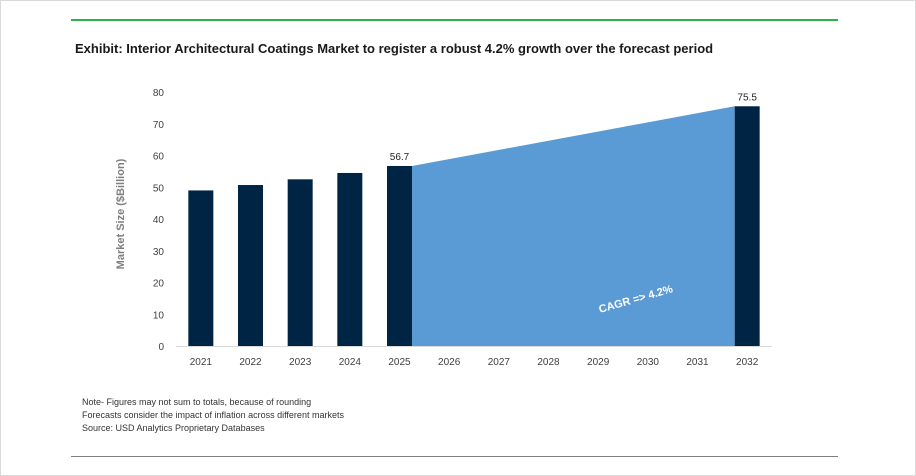  What do you see at coordinates (350, 362) in the screenshot?
I see `x-tick-2024: 2024` at bounding box center [350, 362].